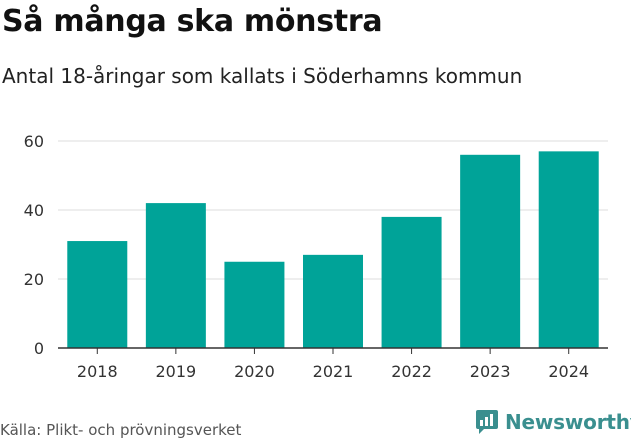  Describe the element at coordinates (333, 301) in the screenshot. I see `bar-2021` at that location.